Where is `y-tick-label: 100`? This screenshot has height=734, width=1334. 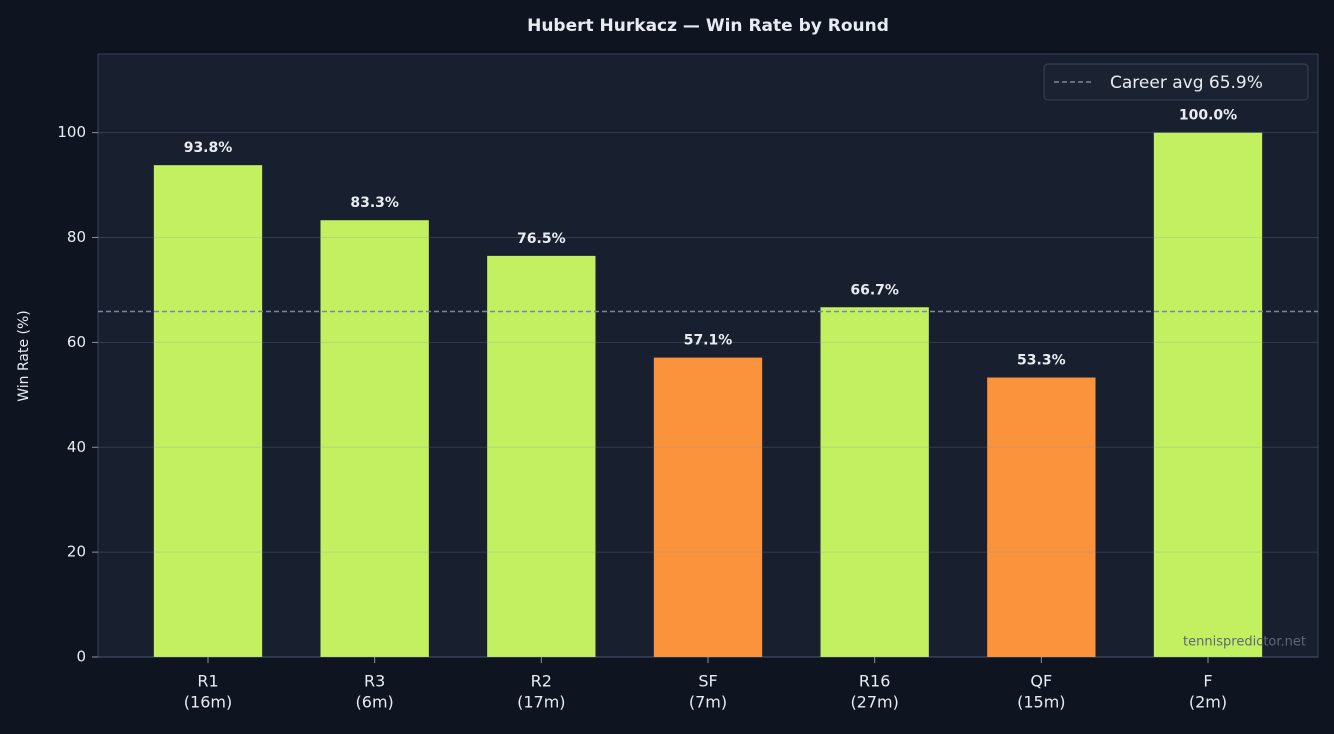
y-tick-label: 100 is located at coordinates (71, 132).